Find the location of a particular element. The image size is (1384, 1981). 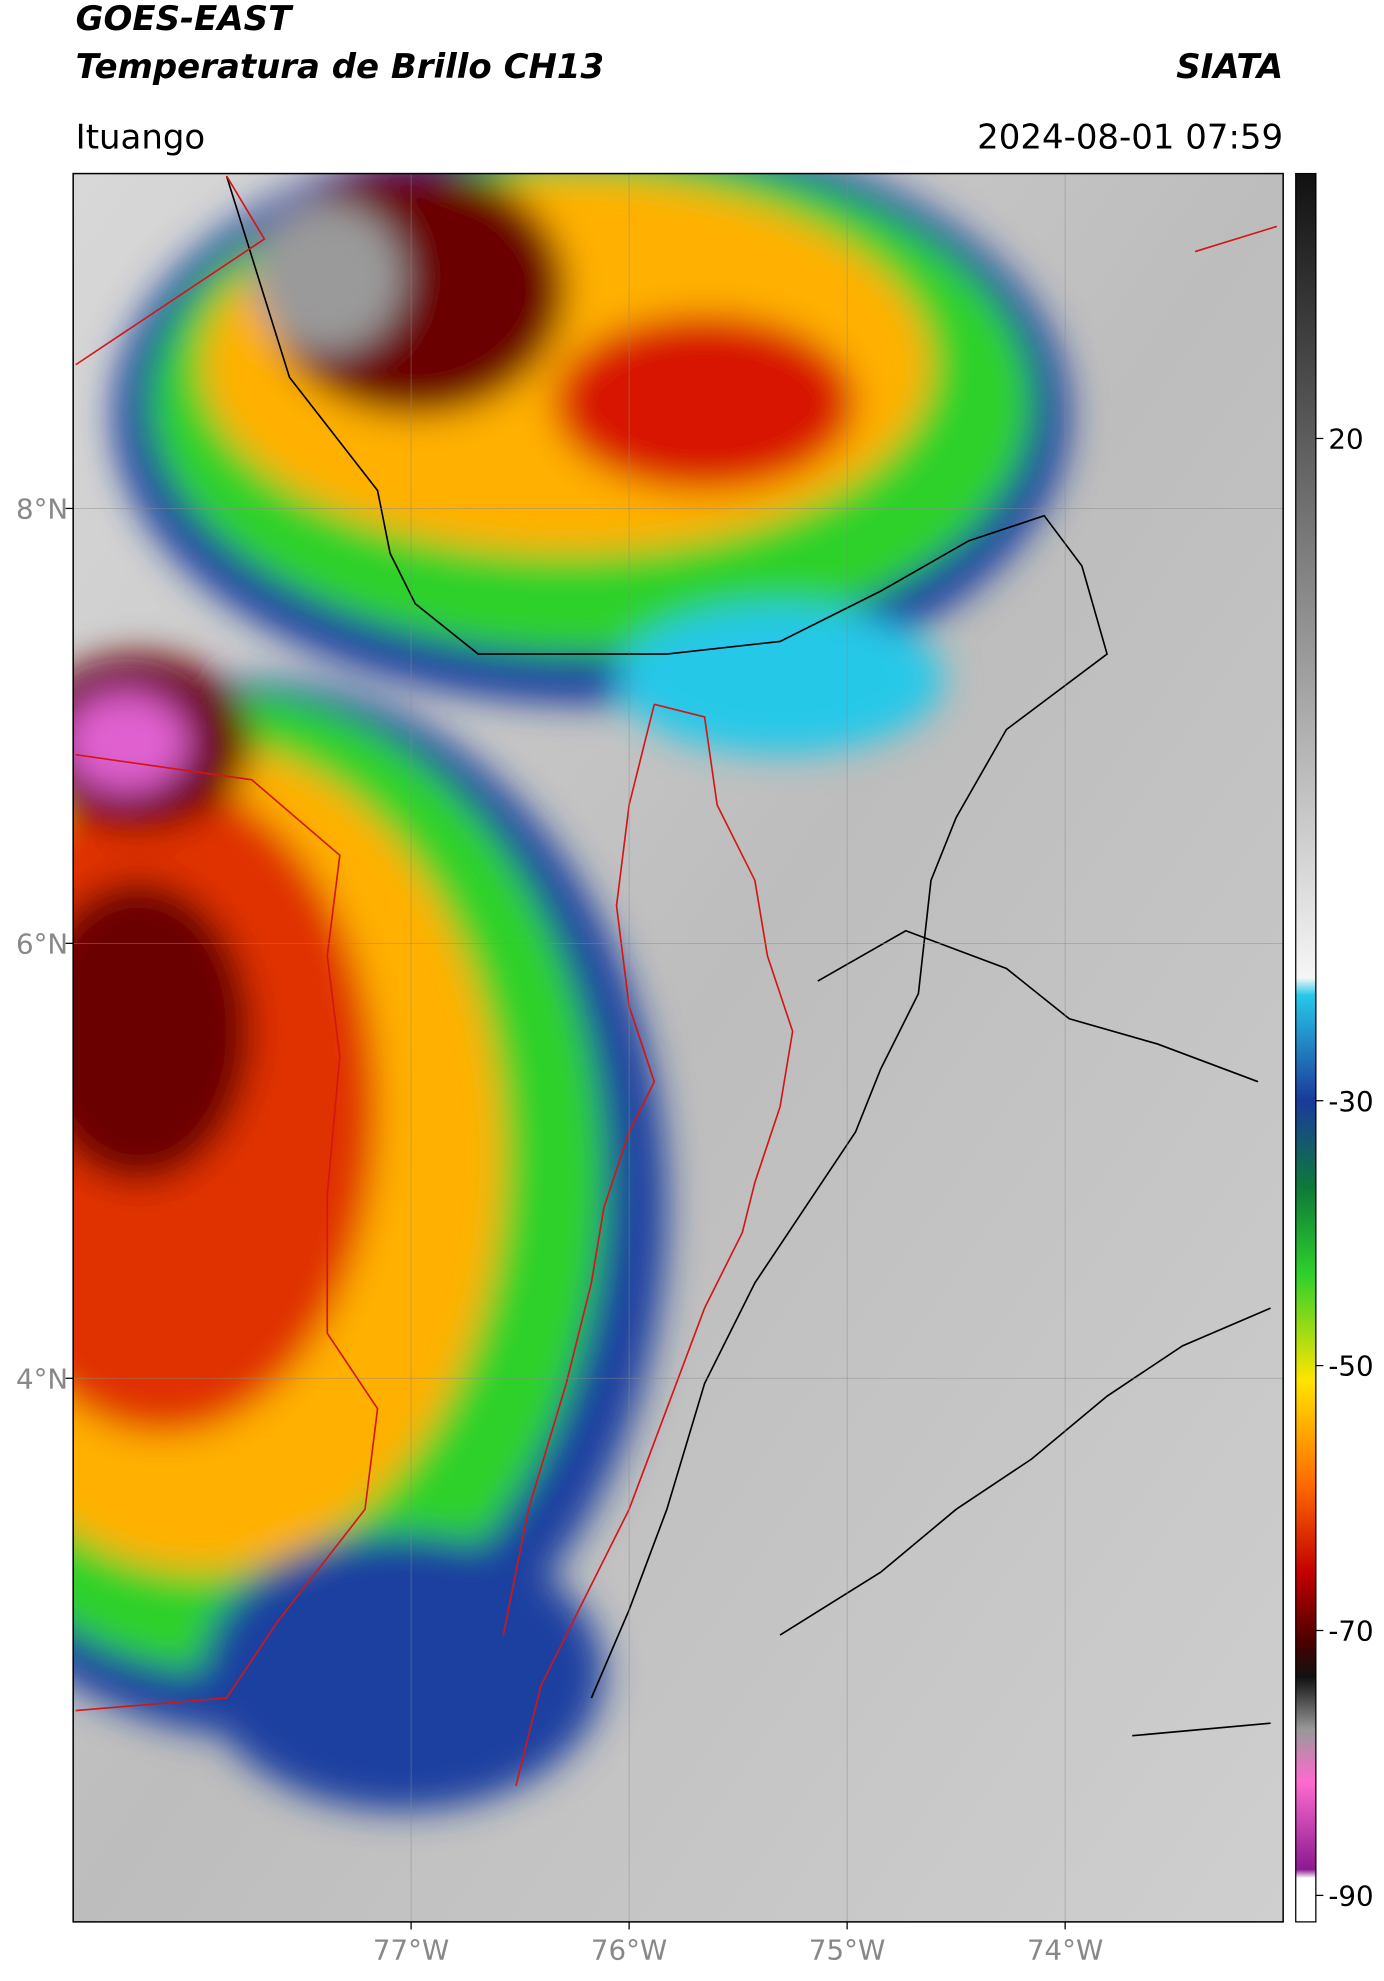

colorbar-tick-label: -70 is located at coordinates (1350, 1631).